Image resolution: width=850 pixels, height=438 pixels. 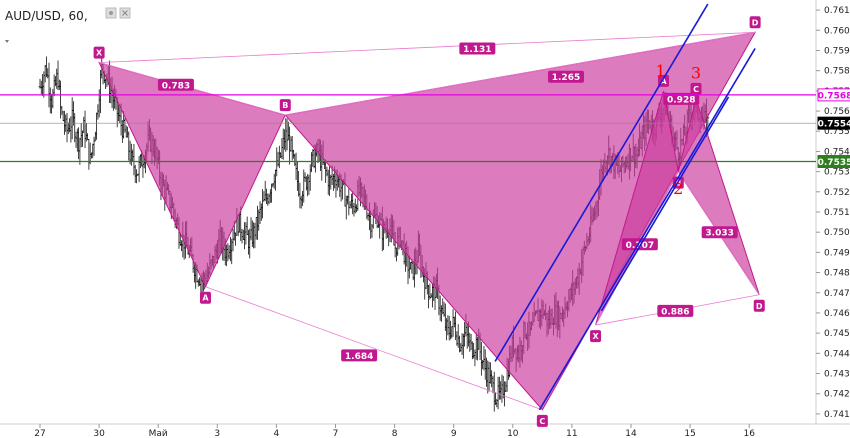 I want to click on pattern1-ratio-label: 1.131, so click(x=477, y=50).